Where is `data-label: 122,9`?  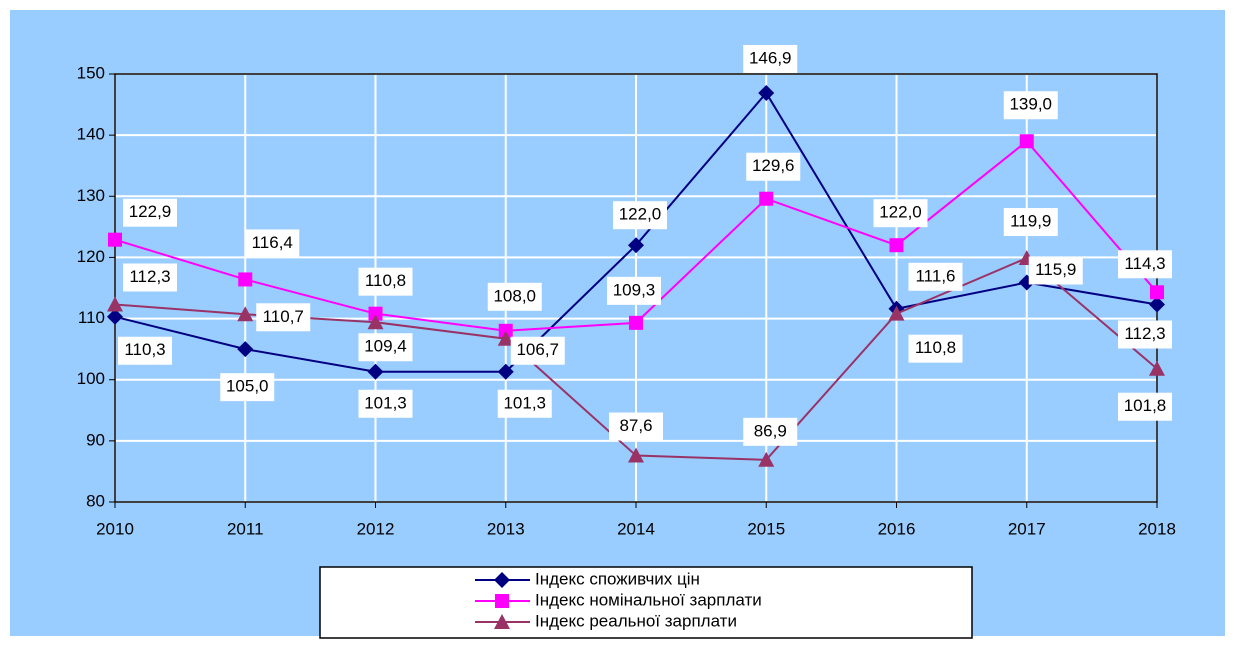 data-label: 122,9 is located at coordinates (150, 211).